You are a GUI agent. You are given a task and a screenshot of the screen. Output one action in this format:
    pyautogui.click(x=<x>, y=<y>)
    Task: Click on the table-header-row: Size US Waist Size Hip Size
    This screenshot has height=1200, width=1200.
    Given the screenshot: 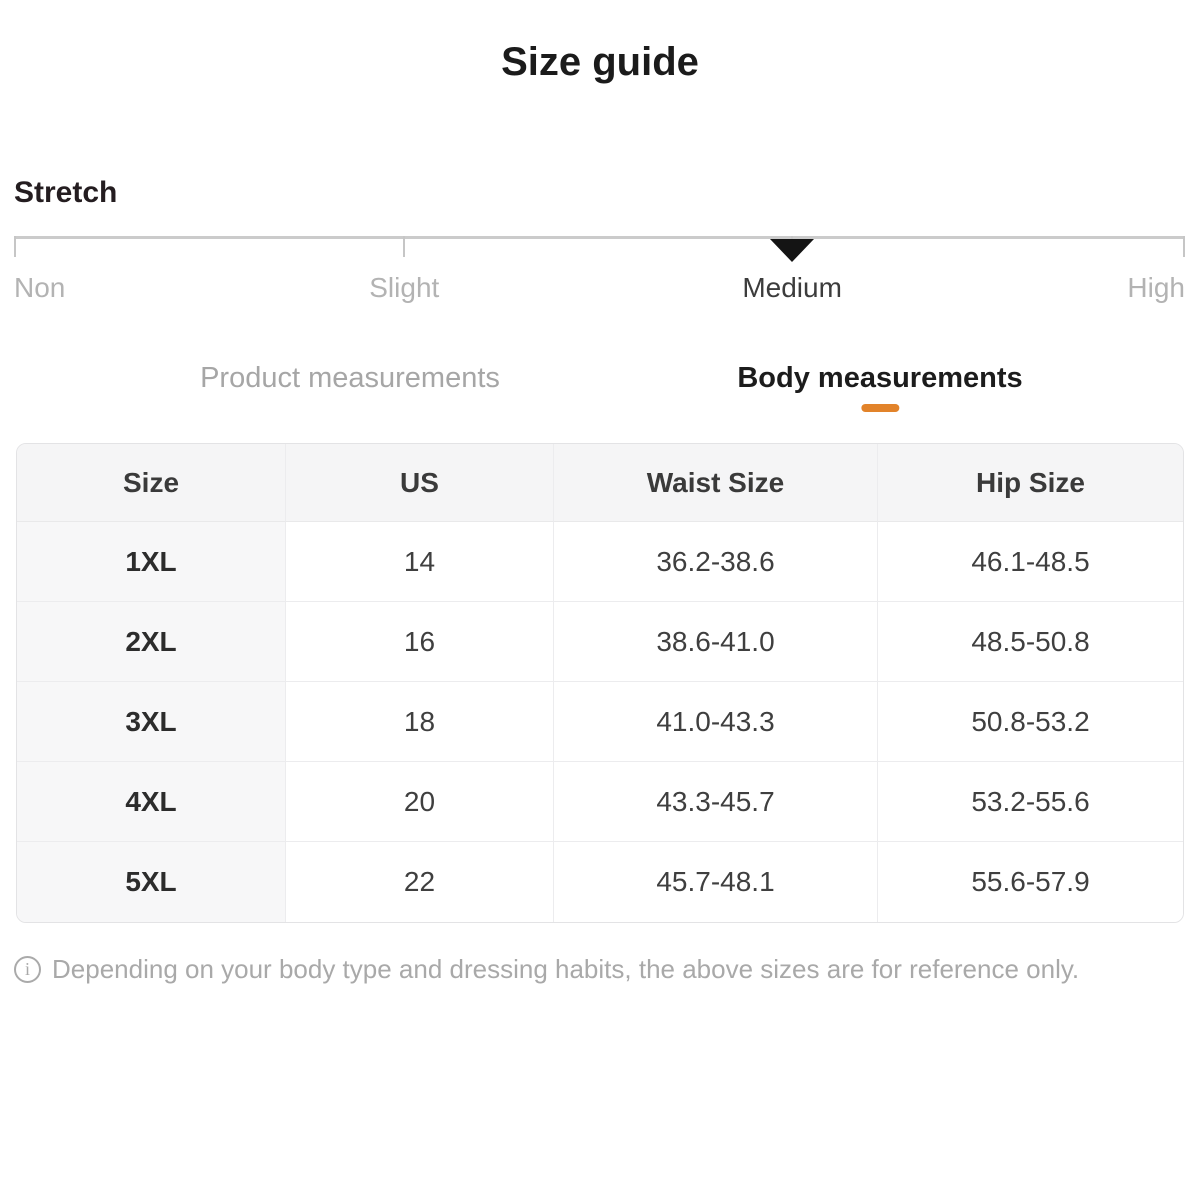 What is the action you would take?
    pyautogui.click(x=600, y=483)
    